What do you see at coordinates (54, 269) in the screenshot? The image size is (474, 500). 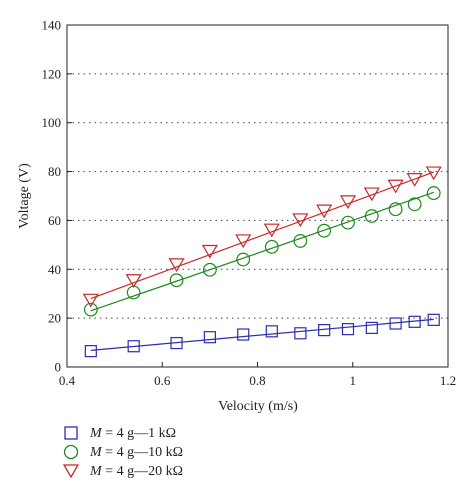 I see `y-tick-label: 40` at bounding box center [54, 269].